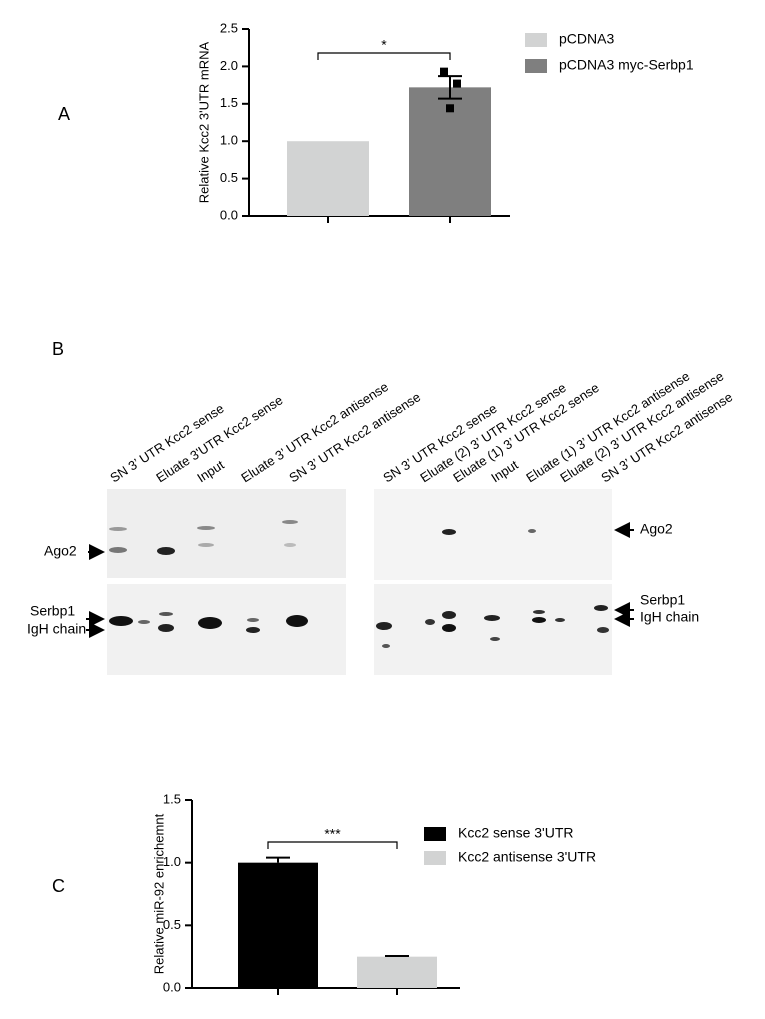 This screenshot has height=1019, width=765. Describe the element at coordinates (203, 122) in the screenshot. I see `y-axis-label: Relative Kcc2 3'UTR mRNA` at that location.